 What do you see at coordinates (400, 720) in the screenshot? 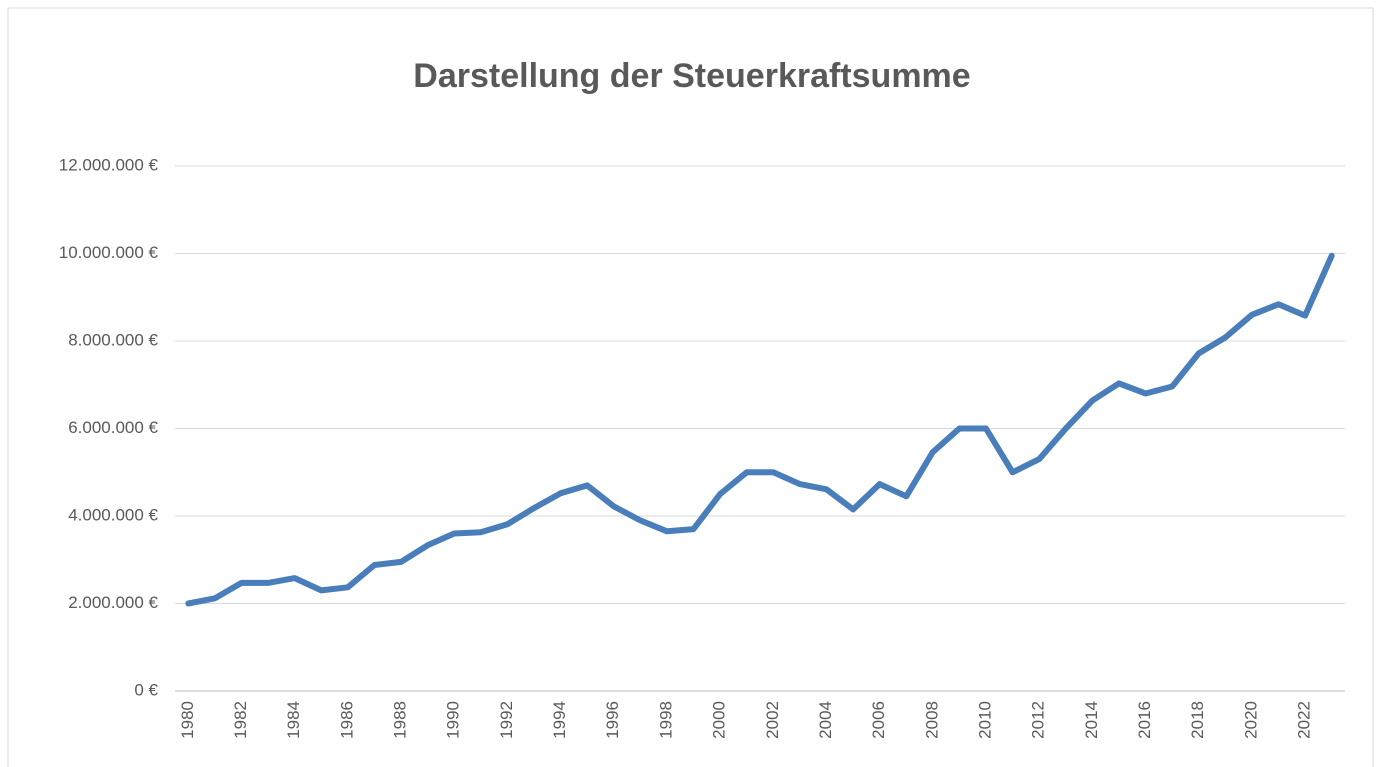
I see `x-tick-label: 1988` at bounding box center [400, 720].